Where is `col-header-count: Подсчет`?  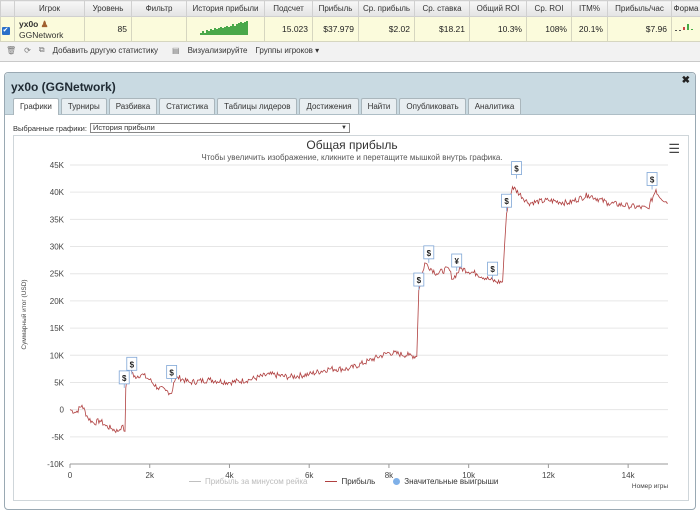
col-header-count: Подсчет is located at coordinates (288, 8).